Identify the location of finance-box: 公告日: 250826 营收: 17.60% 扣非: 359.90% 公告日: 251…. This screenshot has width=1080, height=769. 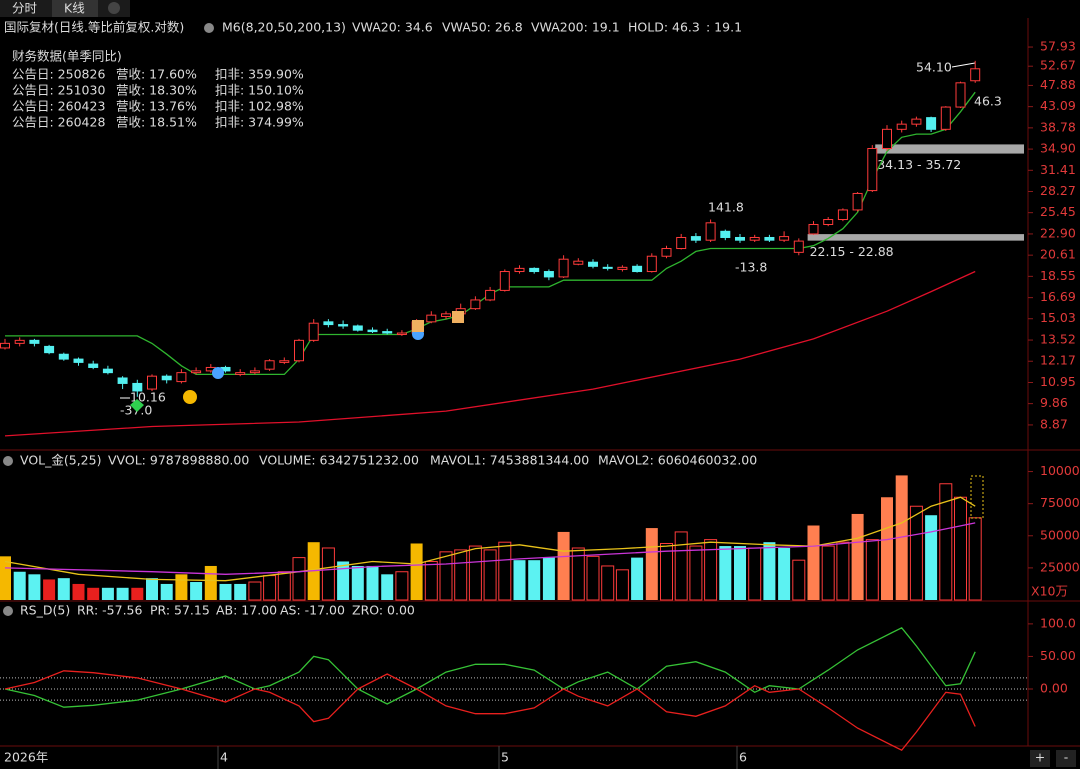
(158, 98).